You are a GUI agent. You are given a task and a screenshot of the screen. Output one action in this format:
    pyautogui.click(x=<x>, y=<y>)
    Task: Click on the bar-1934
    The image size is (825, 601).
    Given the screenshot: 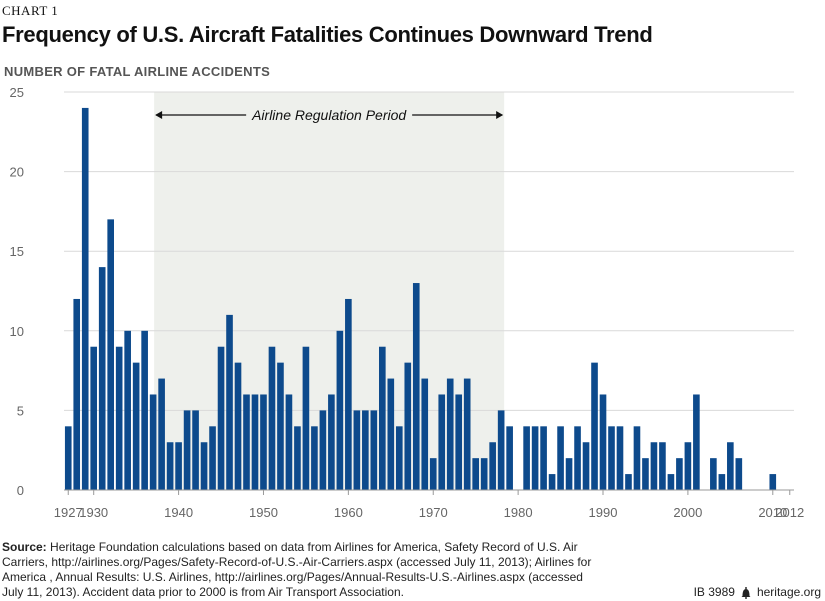 What is the action you would take?
    pyautogui.click(x=127, y=410)
    